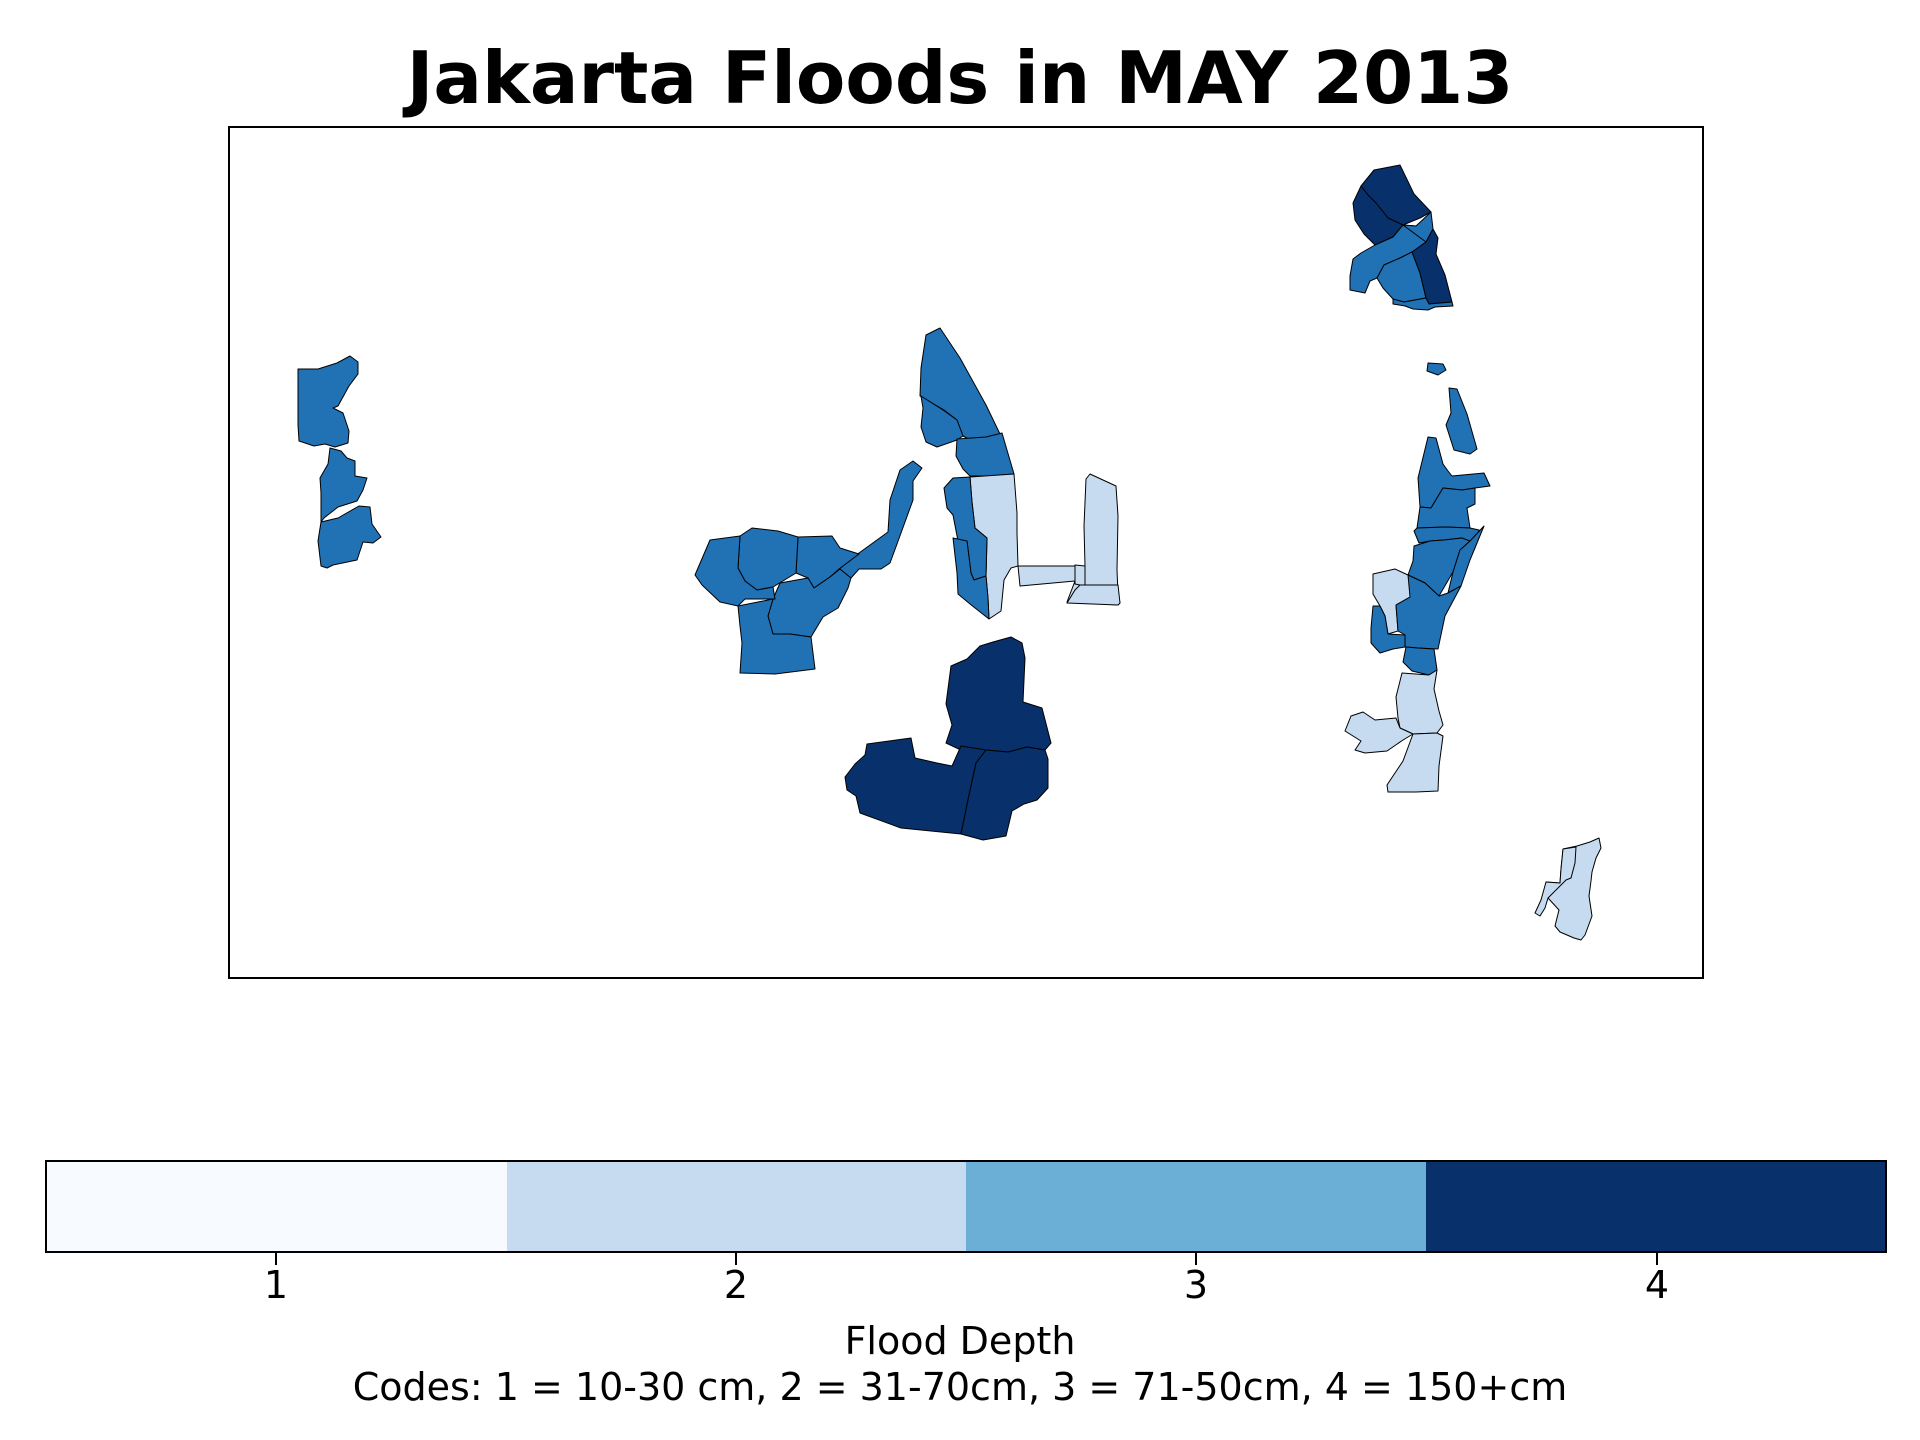 This screenshot has height=1440, width=1920. Describe the element at coordinates (1657, 1285) in the screenshot. I see `colorbar-tick-label: 4` at that location.